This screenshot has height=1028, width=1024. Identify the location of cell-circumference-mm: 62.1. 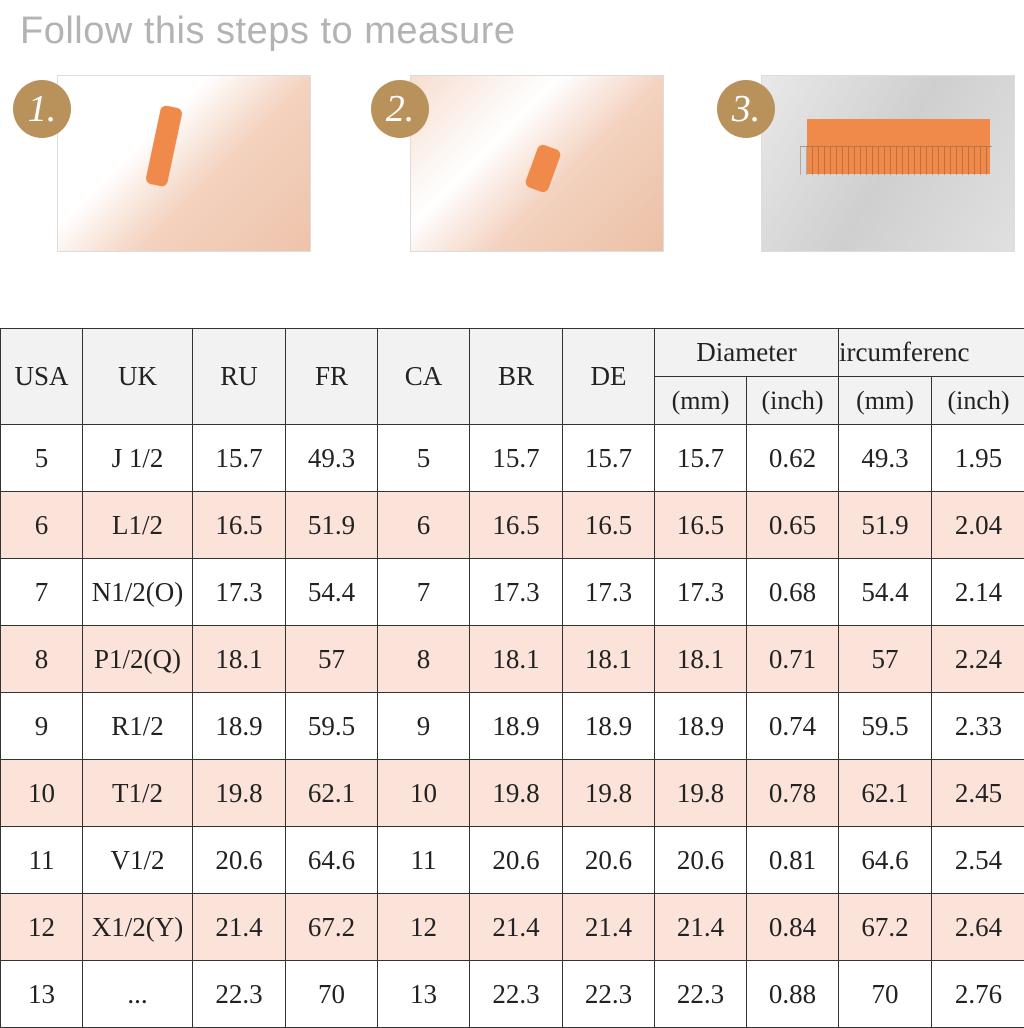
(885, 793).